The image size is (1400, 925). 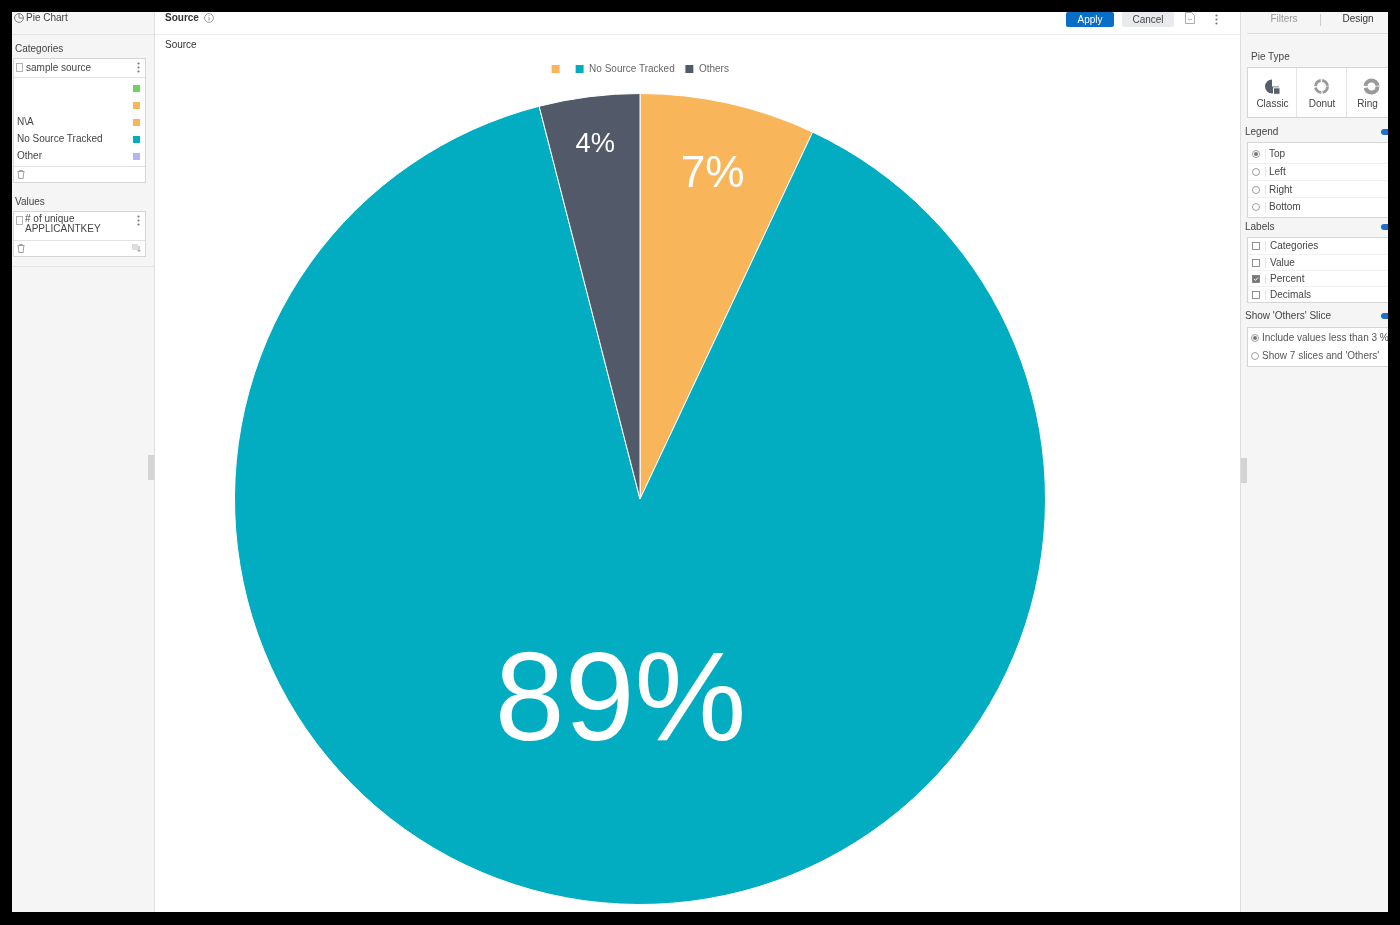 What do you see at coordinates (620, 696) in the screenshot?
I see `data-label: 89%` at bounding box center [620, 696].